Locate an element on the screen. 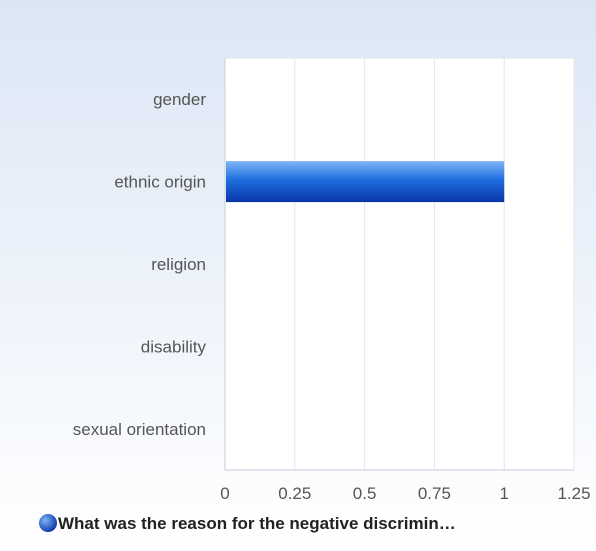 This screenshot has height=551, width=596. category-label: disability is located at coordinates (174, 346).